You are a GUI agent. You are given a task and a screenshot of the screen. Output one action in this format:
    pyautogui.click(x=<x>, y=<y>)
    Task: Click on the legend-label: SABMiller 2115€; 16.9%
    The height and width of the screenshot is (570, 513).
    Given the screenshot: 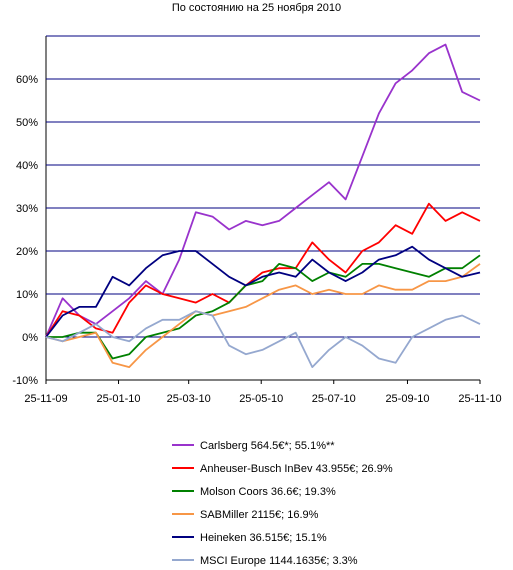 What is the action you would take?
    pyautogui.click(x=259, y=515)
    